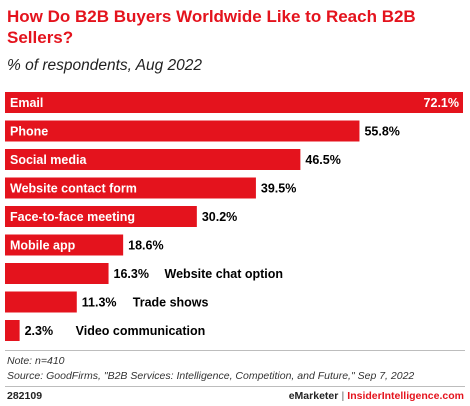 This screenshot has height=406, width=470. I want to click on bar-value-label: 18.6%, so click(145, 246).